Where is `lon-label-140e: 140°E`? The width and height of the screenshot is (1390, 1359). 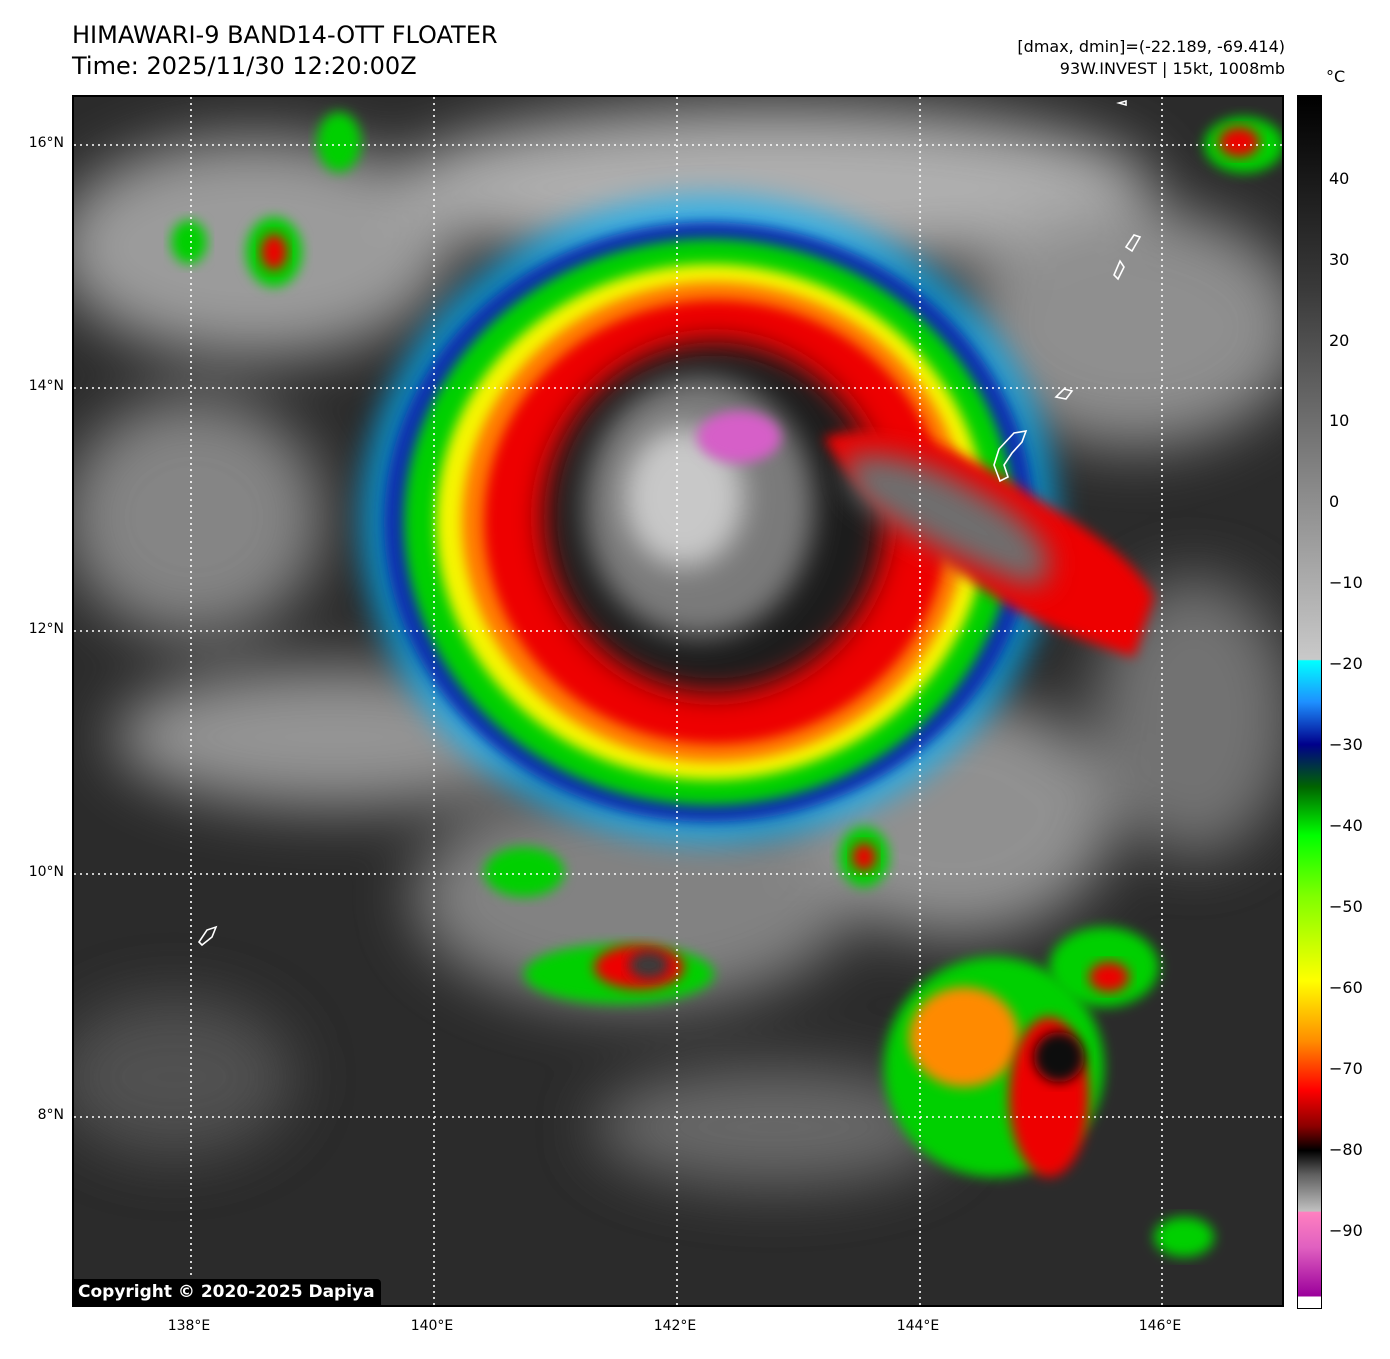 lon-label-140e: 140°E is located at coordinates (432, 1326).